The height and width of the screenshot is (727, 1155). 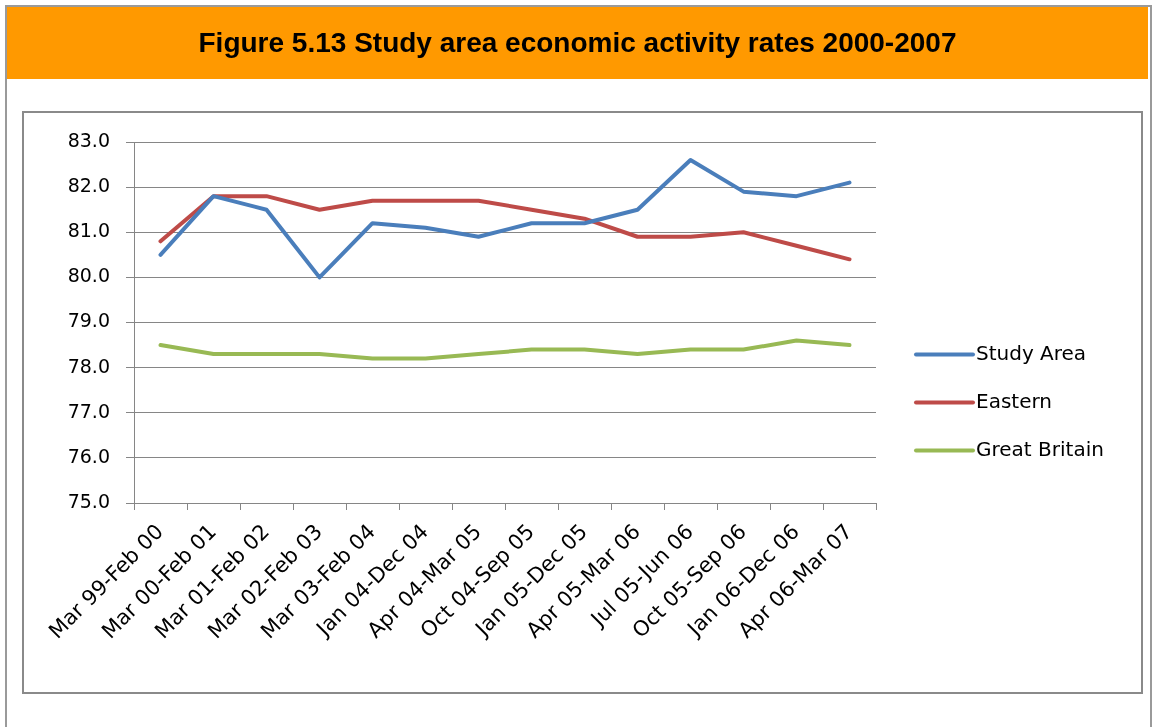 What do you see at coordinates (88, 455) in the screenshot?
I see `y-tick-label: 76.0` at bounding box center [88, 455].